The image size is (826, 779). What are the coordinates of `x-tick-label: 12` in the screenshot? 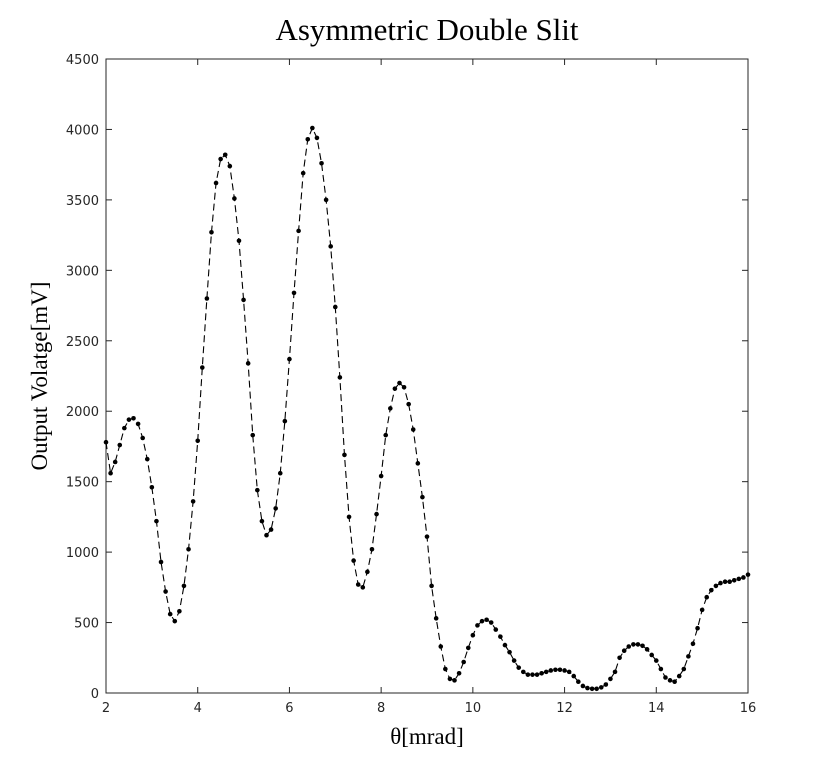 It's located at (564, 708).